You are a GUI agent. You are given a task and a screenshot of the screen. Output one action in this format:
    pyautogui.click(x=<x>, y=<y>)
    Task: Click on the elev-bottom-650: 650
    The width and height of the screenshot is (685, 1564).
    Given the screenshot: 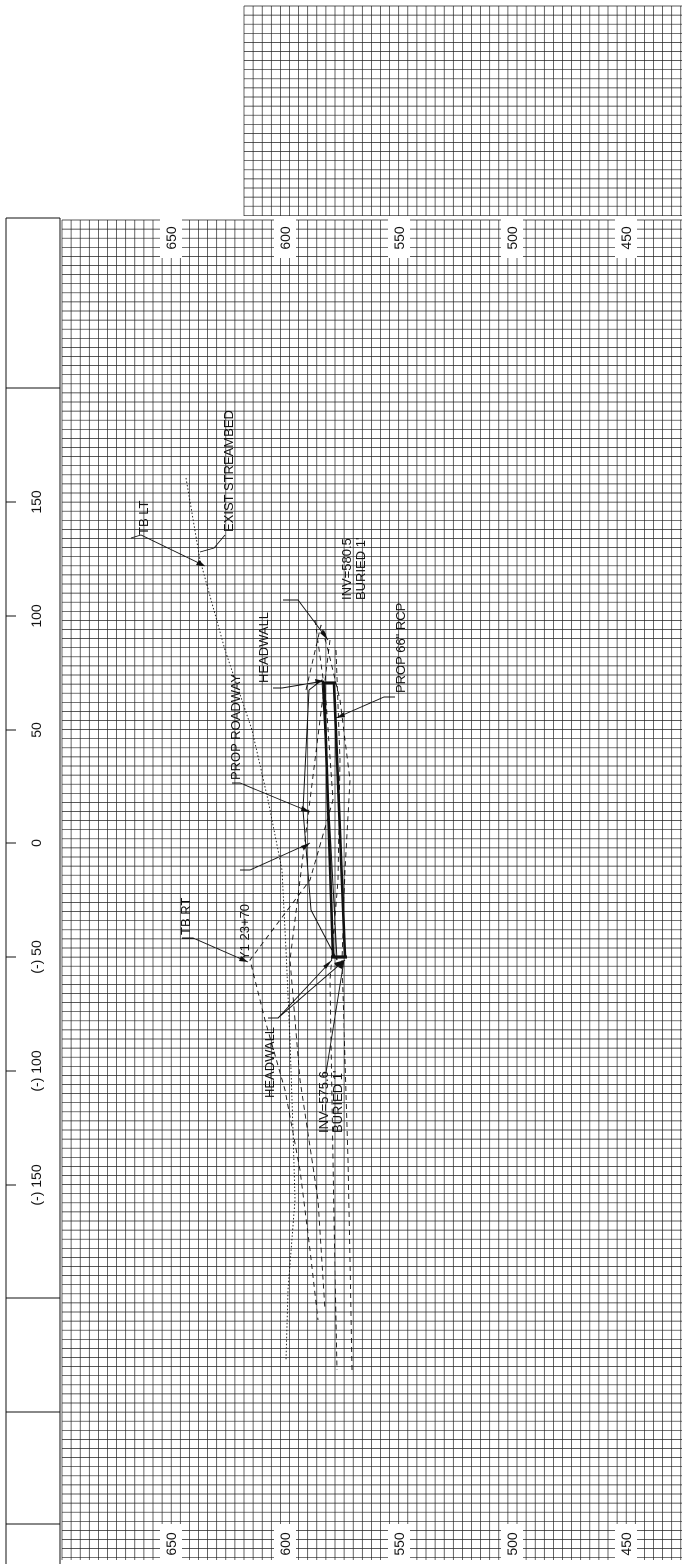 What is the action you would take?
    pyautogui.click(x=171, y=1544)
    